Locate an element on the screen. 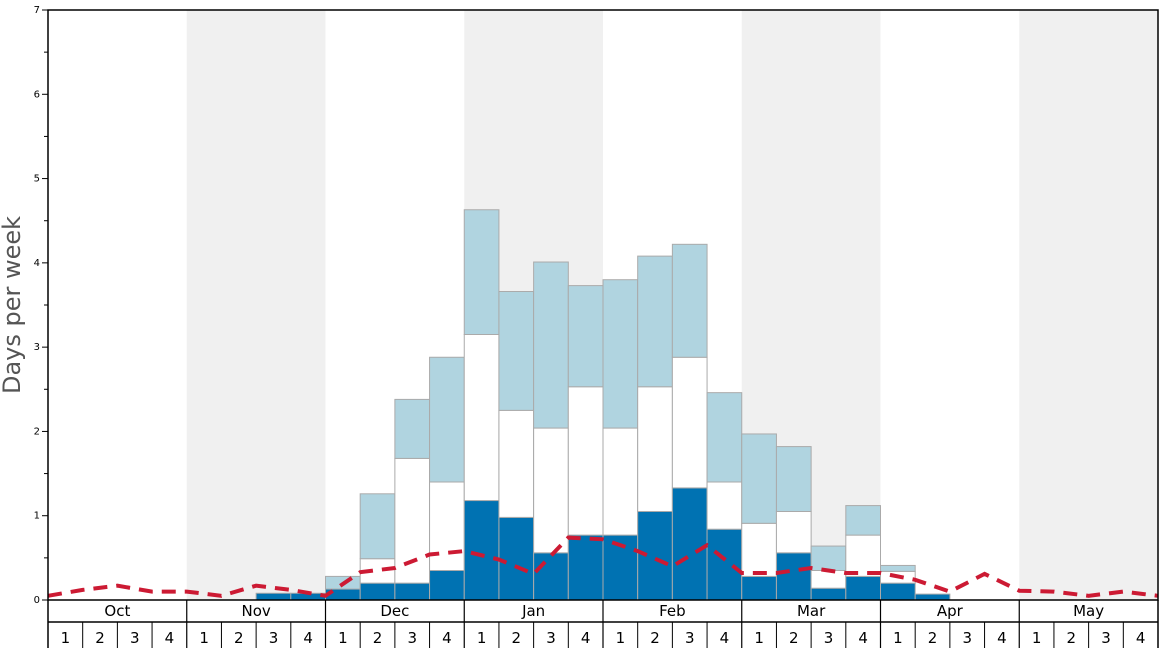 The width and height of the screenshot is (1168, 648). month-label: Feb is located at coordinates (672, 611).